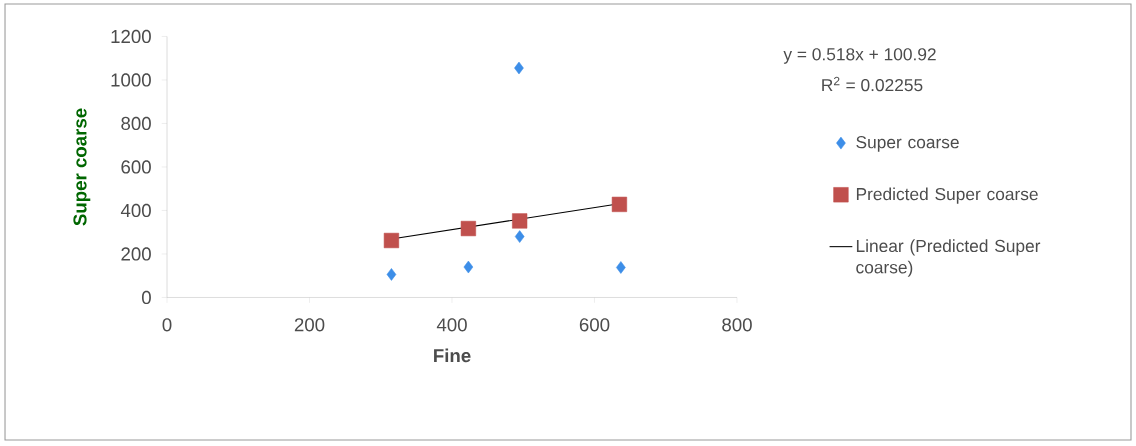 Image resolution: width=1136 pixels, height=446 pixels. Describe the element at coordinates (131, 36) in the screenshot. I see `y-tick-label: 1200` at that location.